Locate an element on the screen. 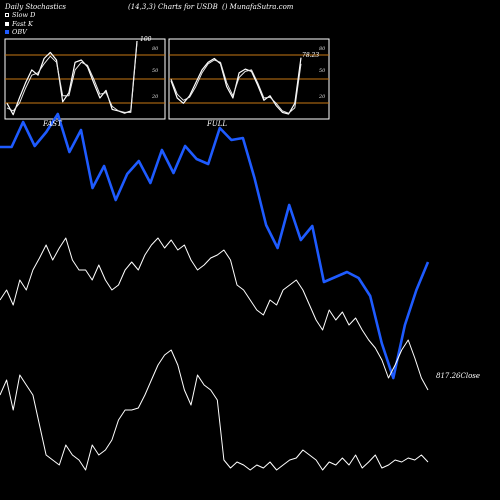 This screenshot has width=500, height=500. chart-header-left: Daily Stochastics is located at coordinates (36, 7).